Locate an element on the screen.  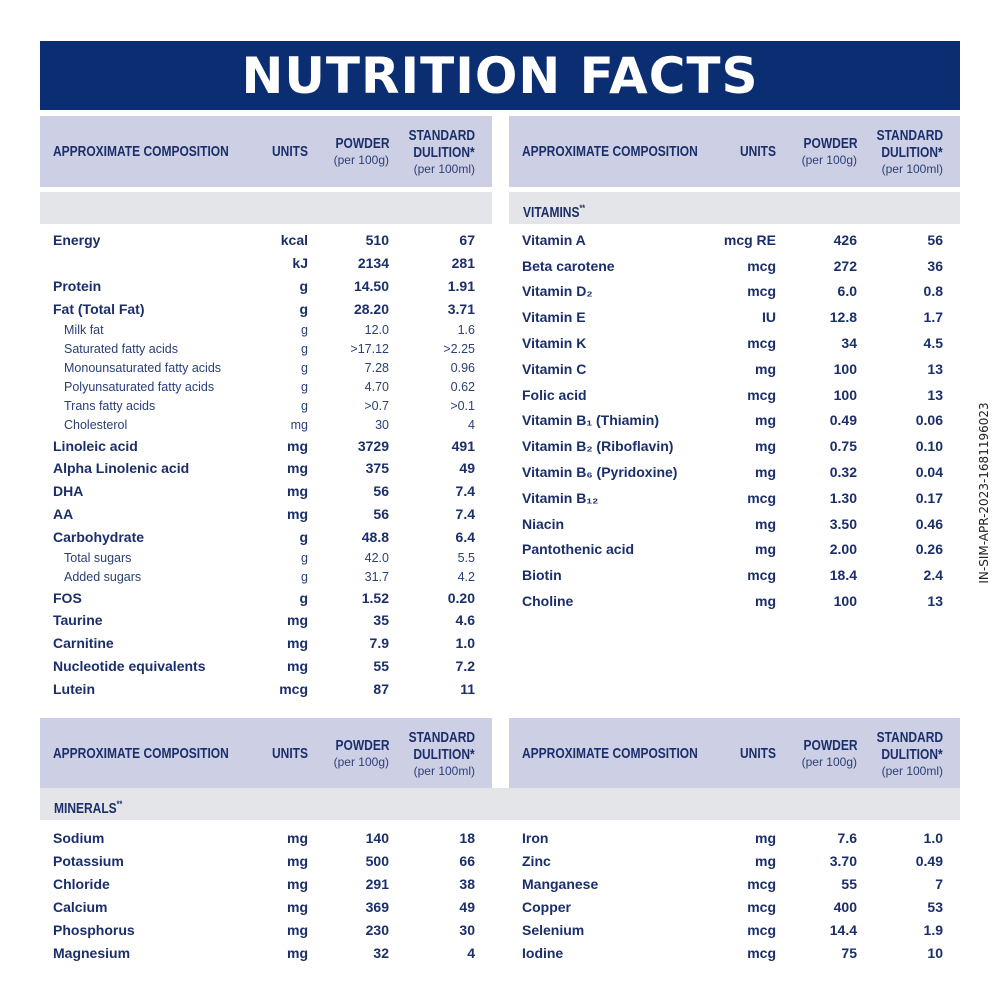
dilution-value: 1.0 is located at coordinates (933, 837).